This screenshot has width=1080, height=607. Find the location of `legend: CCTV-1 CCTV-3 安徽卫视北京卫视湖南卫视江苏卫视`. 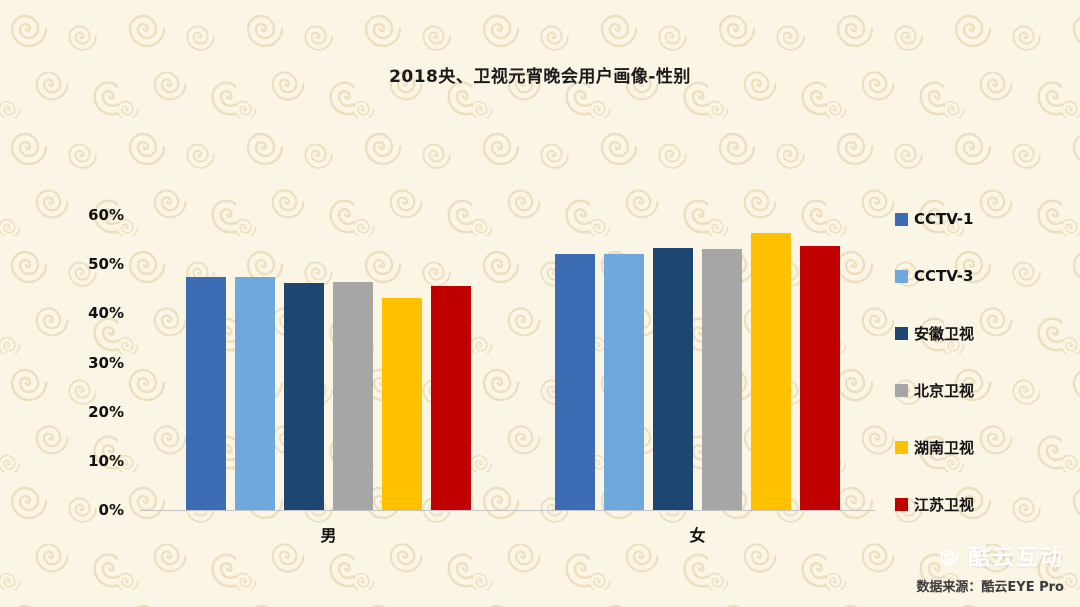

legend: CCTV-1 CCTV-3 安徽卫视北京卫视湖南卫视江苏卫视 is located at coordinates (982, 380).